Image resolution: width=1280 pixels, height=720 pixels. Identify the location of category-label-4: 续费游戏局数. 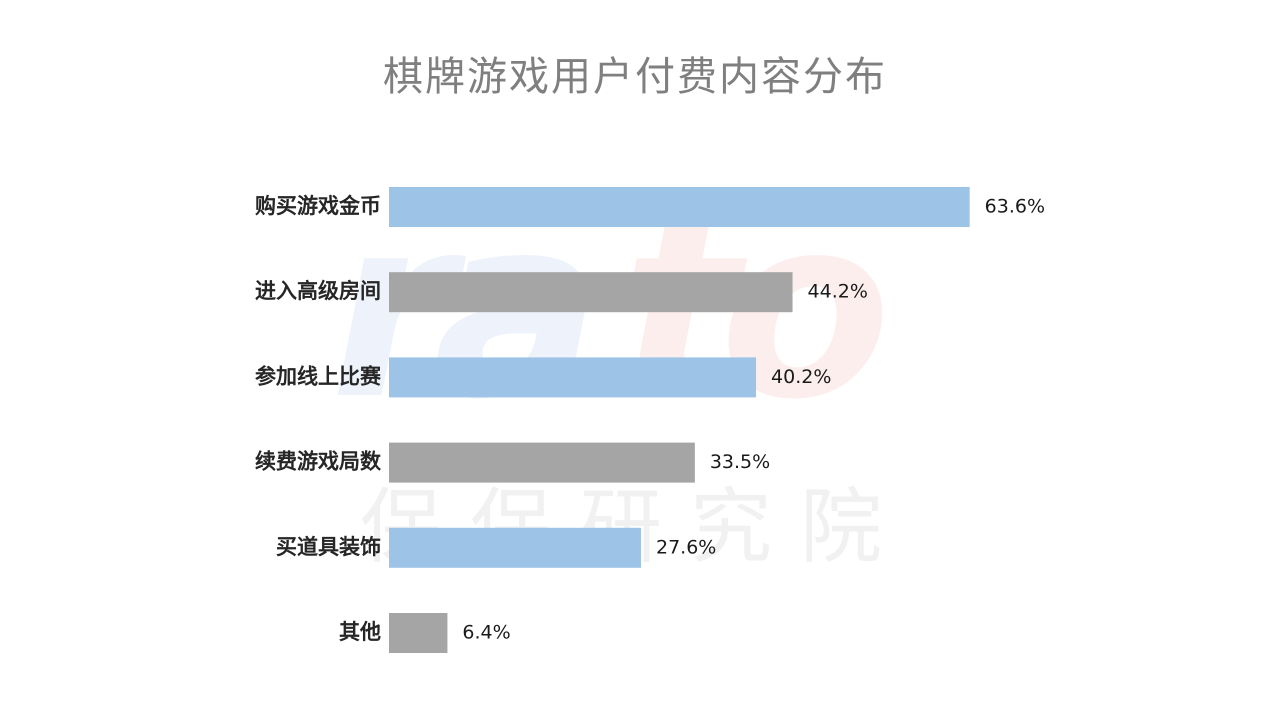
(318, 462).